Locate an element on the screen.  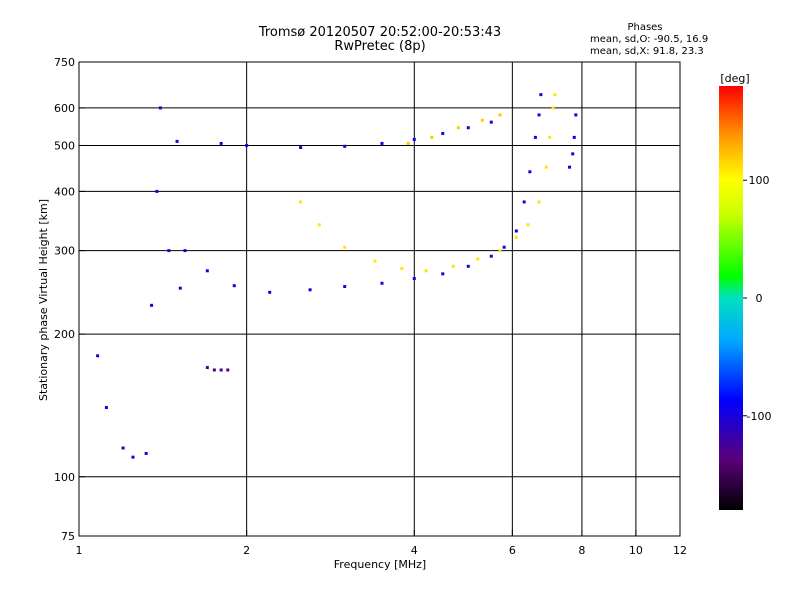
chart-title: Tromsø 20120507 20:52:00-20:53:43 is located at coordinates (380, 32).